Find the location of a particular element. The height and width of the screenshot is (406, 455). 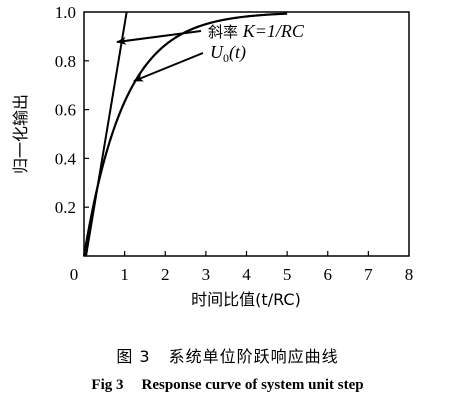

y-tick-label: 0.6 is located at coordinates (65, 110).